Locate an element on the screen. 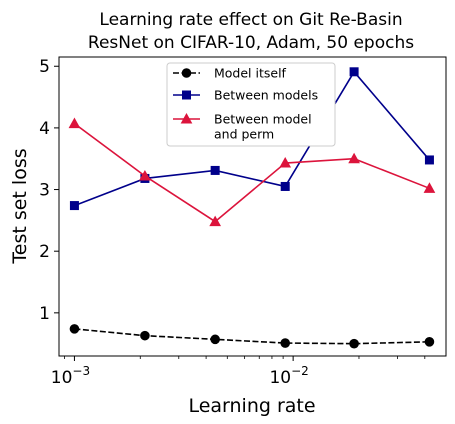  legend-label: Model itself is located at coordinates (250, 73).